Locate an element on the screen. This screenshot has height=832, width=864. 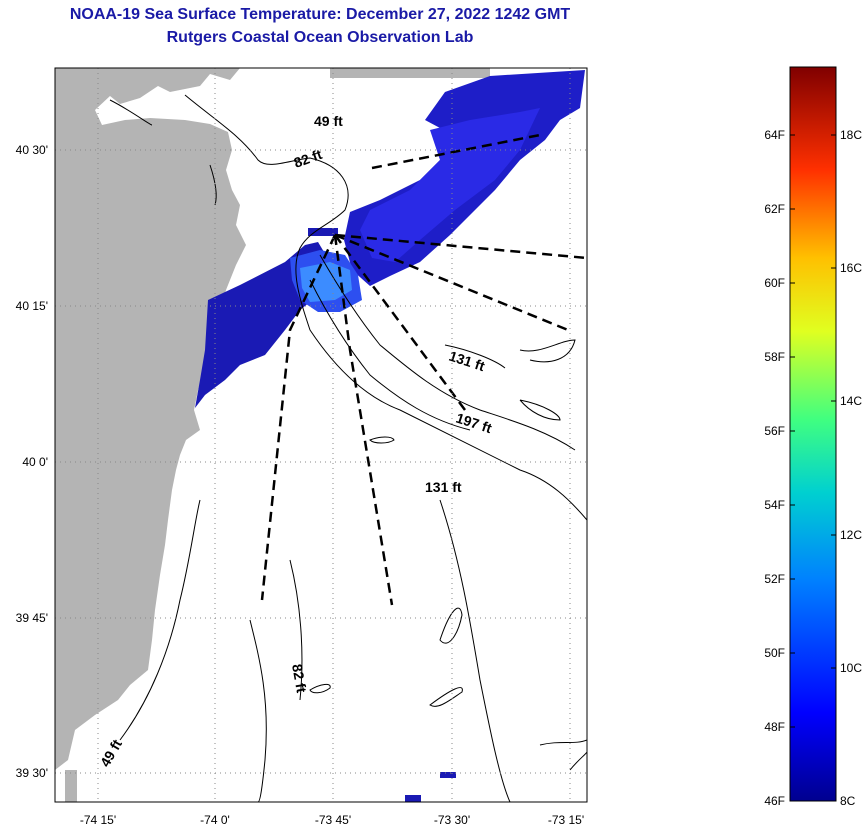
temperature-colorbar is located at coordinates (813, 434).